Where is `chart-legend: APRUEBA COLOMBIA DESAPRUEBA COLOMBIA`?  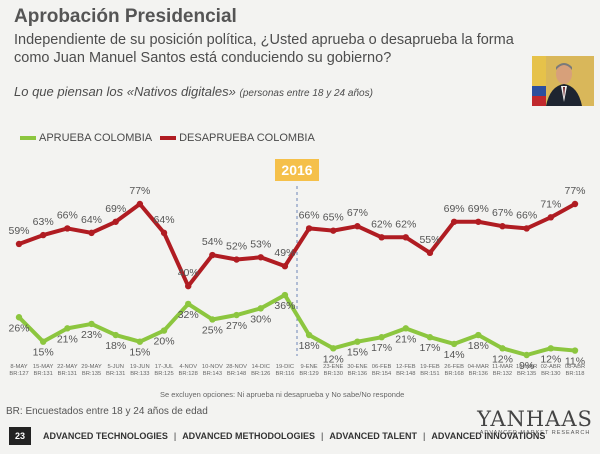
chart-legend: APRUEBA COLOMBIA DESAPRUEBA COLOMBIA is located at coordinates (171, 138).